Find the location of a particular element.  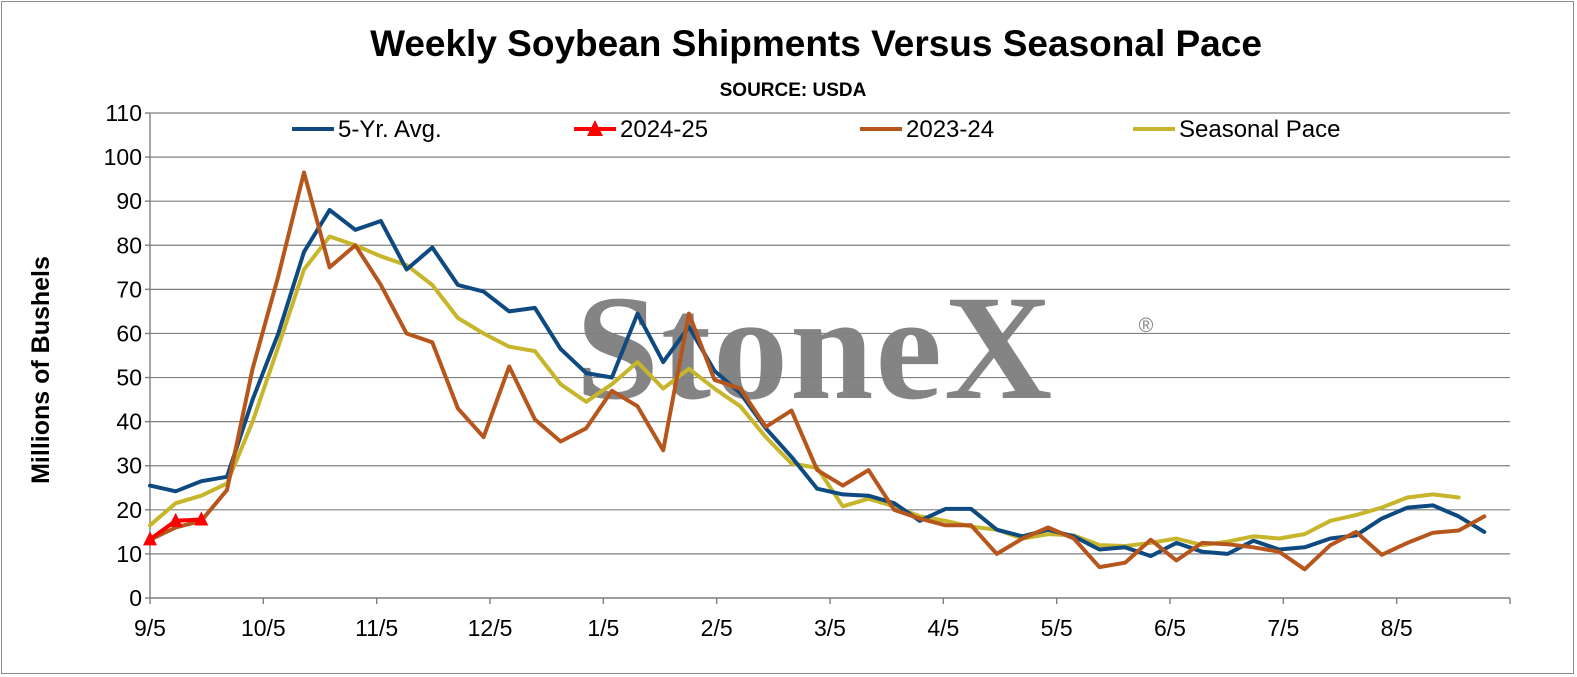

legend-marker is located at coordinates (595, 128).